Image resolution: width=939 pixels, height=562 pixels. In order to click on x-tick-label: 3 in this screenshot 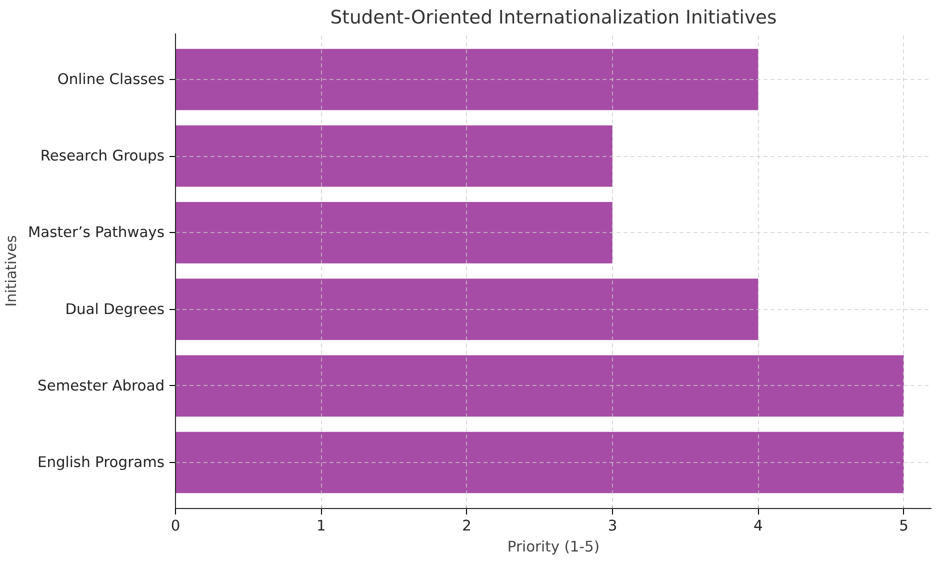, I will do `click(613, 526)`.